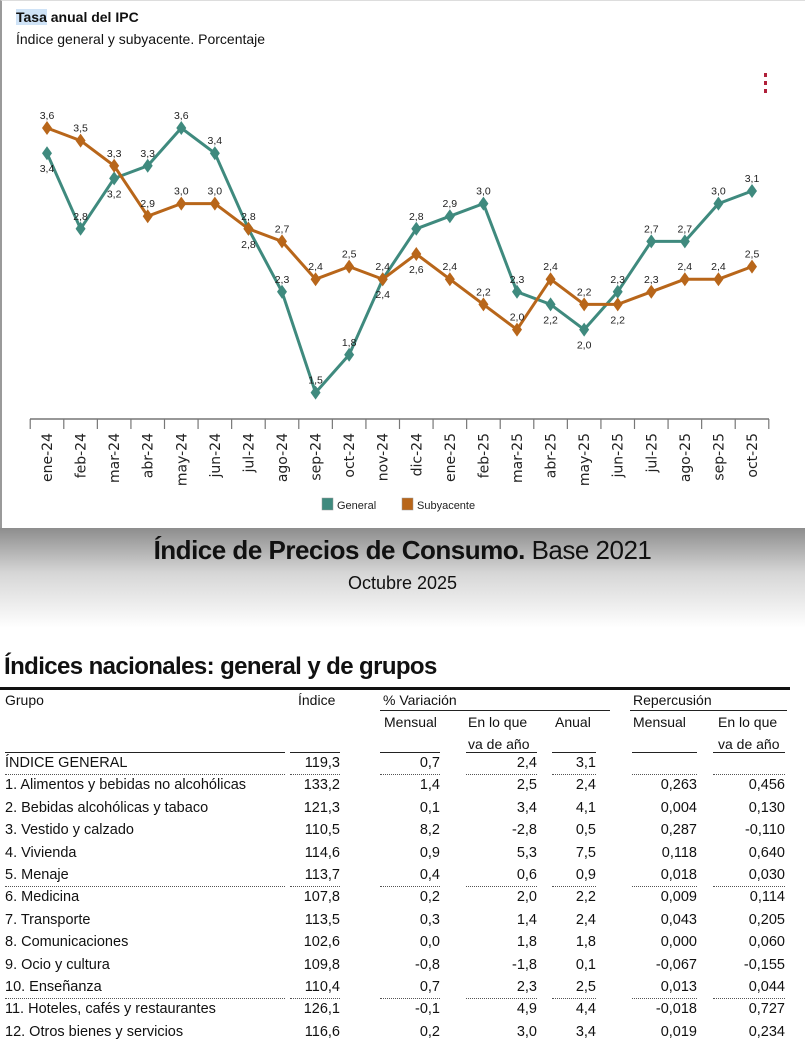 This screenshot has height=1044, width=805. I want to click on x-tick-label: may-25, so click(585, 459).